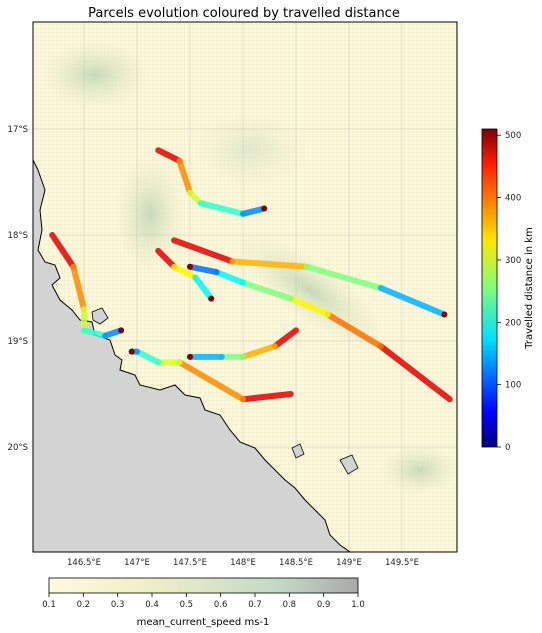  What do you see at coordinates (84, 563) in the screenshot?
I see `lon-tick-label: 146.5°E` at bounding box center [84, 563].